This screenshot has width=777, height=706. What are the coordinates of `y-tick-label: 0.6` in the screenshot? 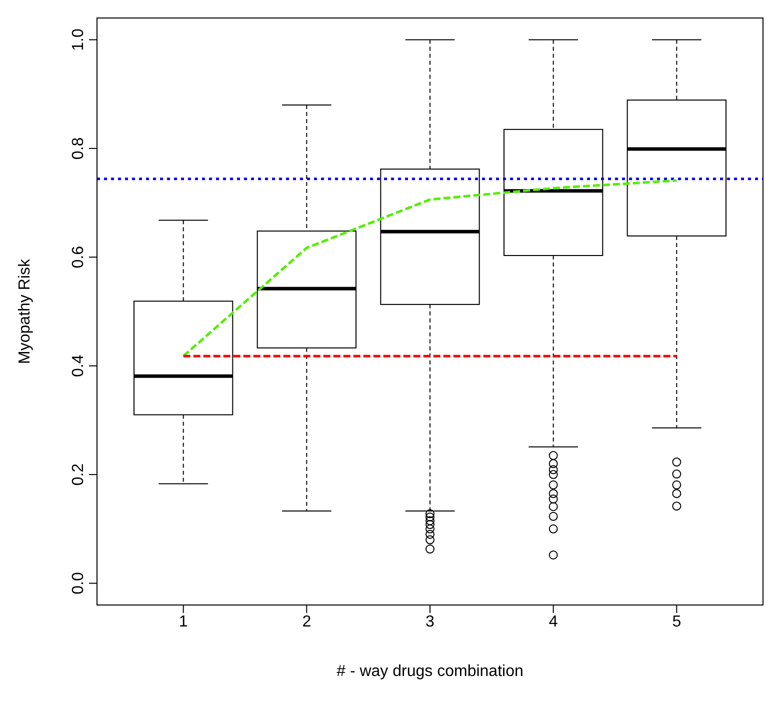 It's located at (78, 257).